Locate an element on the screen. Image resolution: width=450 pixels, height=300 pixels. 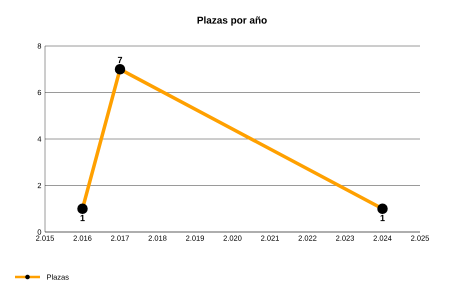
data-label: 7 is located at coordinates (120, 60).